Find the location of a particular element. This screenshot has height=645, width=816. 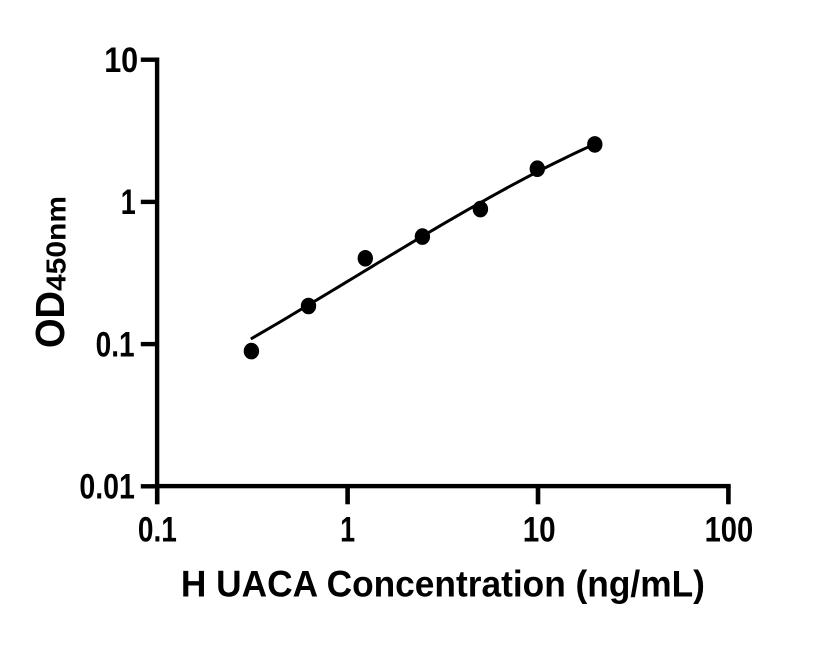

svg-text: 0.01 is located at coordinates (107, 487).